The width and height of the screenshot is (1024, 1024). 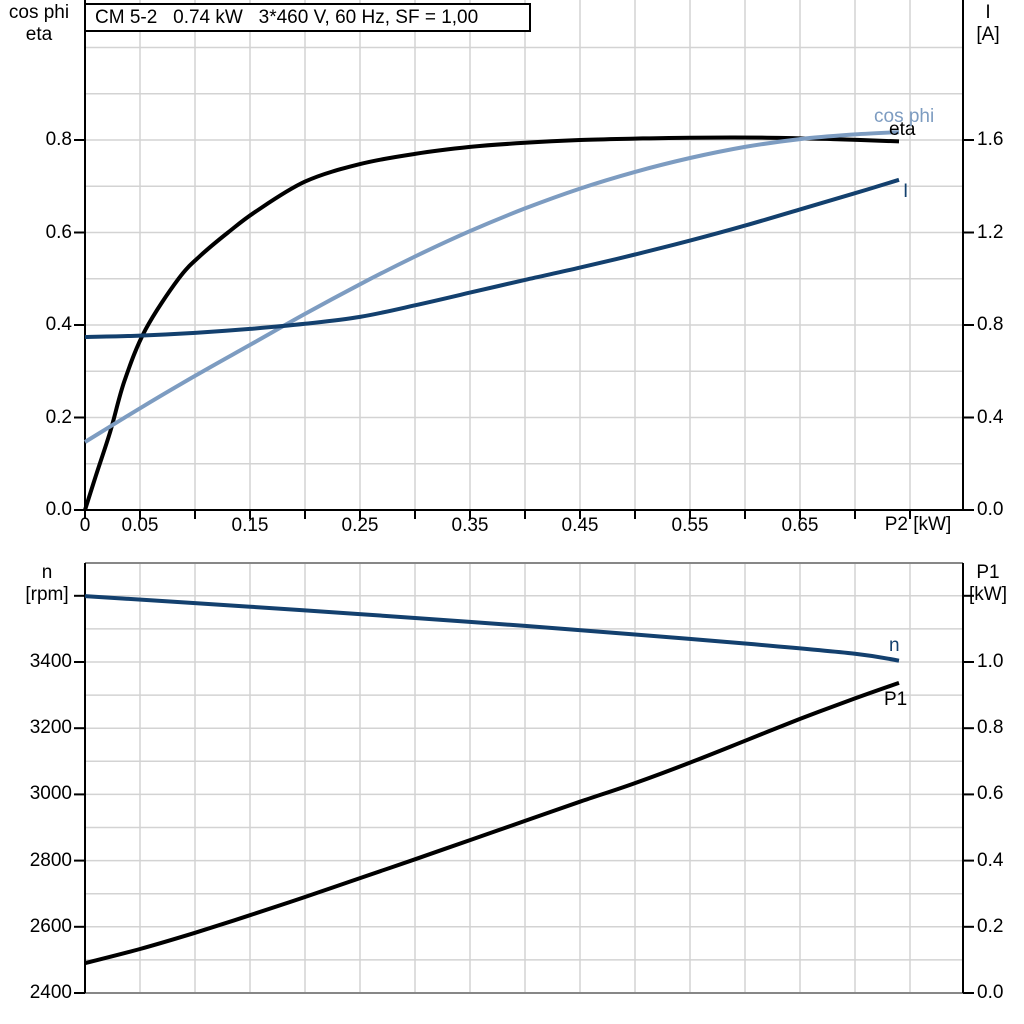 I want to click on x-axis-tick-label: 0.05, so click(x=140, y=525).